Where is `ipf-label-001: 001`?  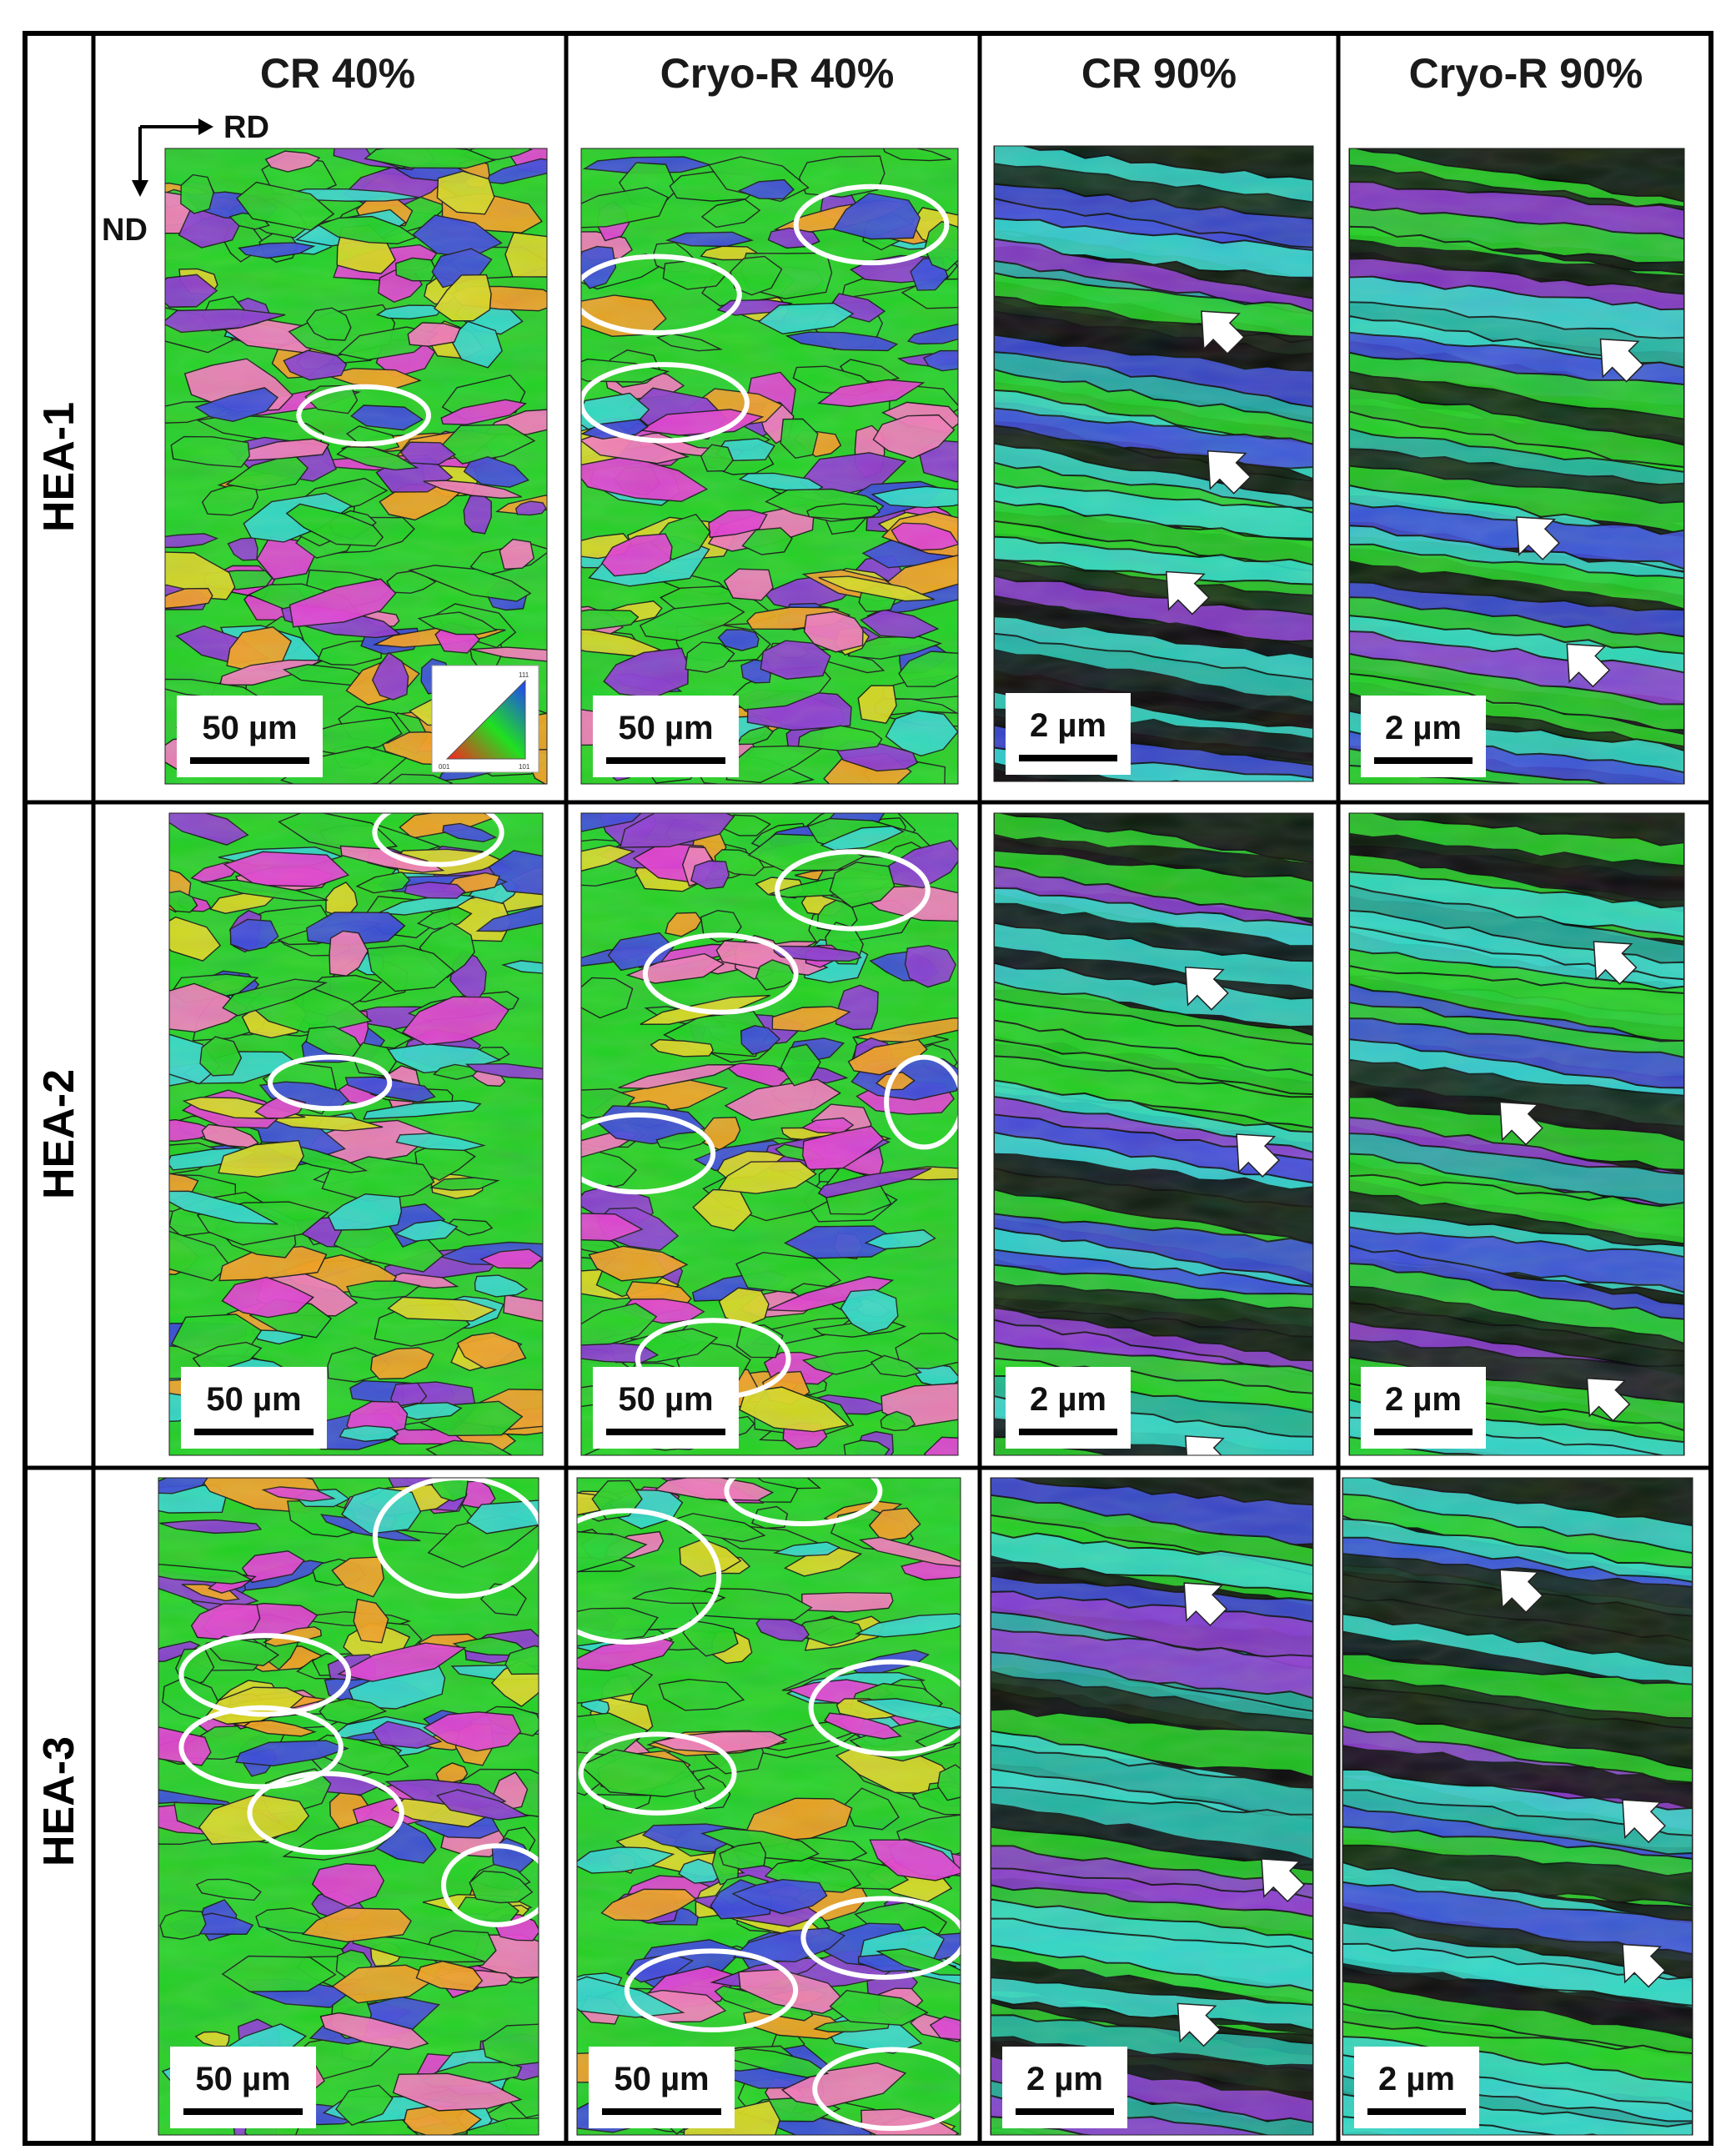 ipf-label-001: 001 is located at coordinates (445, 767).